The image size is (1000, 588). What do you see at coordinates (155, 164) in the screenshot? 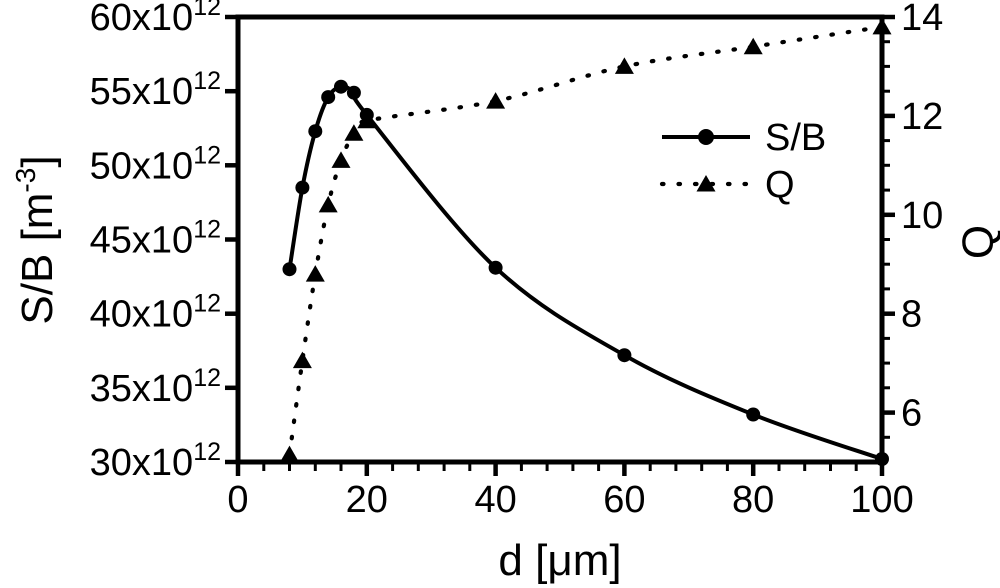
I see `y-left-tick-label: 50x1012` at bounding box center [155, 164].